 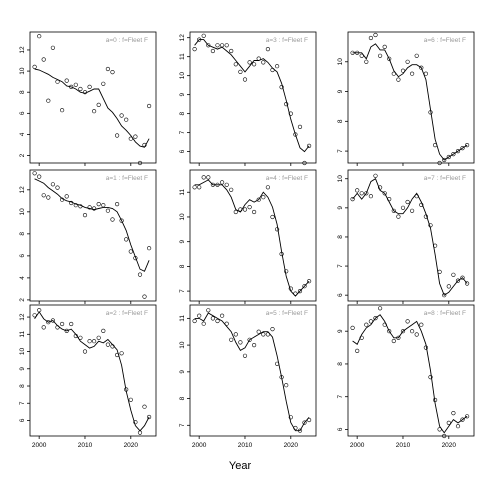 What do you see at coordinates (22, 155) in the screenshot?
I see `y-tick-label: 2` at bounding box center [22, 155].